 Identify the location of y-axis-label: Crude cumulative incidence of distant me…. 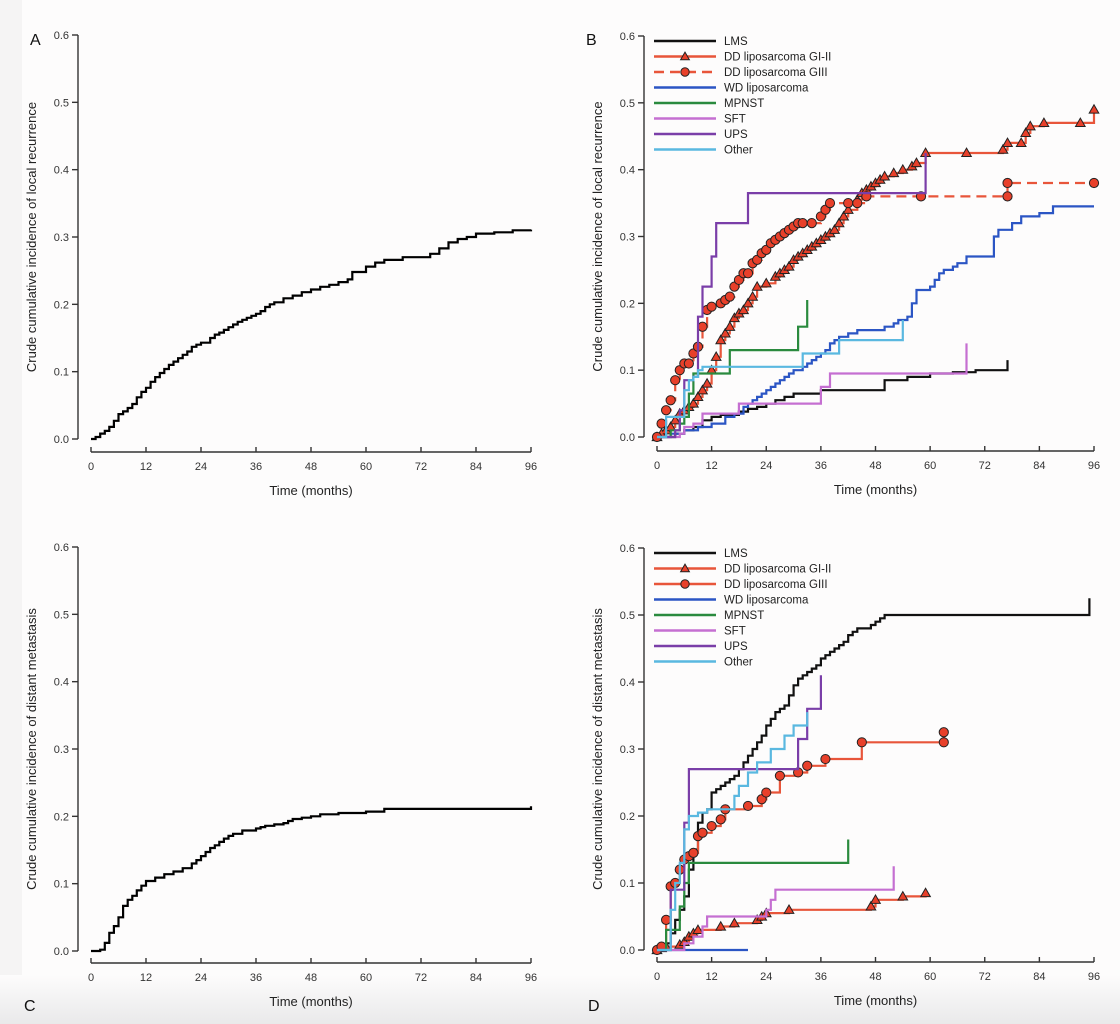
(597, 749).